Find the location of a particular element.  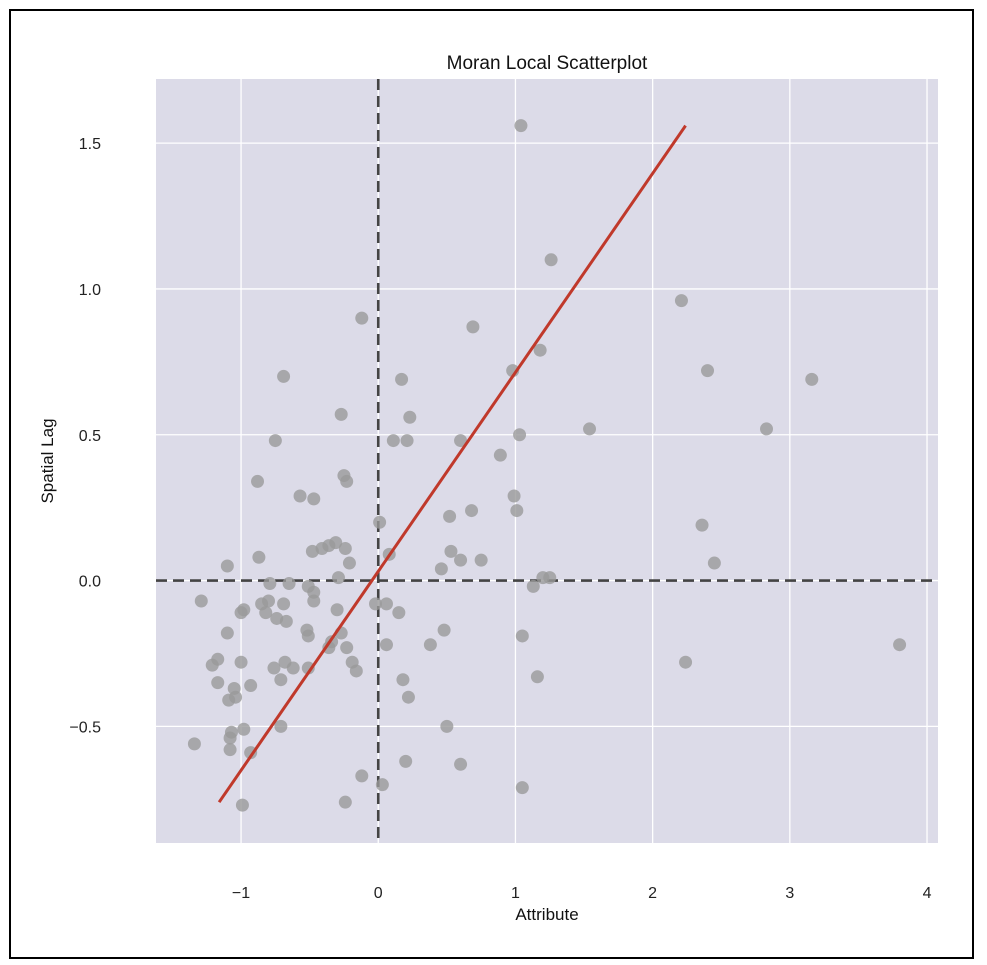

x-axis-label: Attribute is located at coordinates (546, 914).